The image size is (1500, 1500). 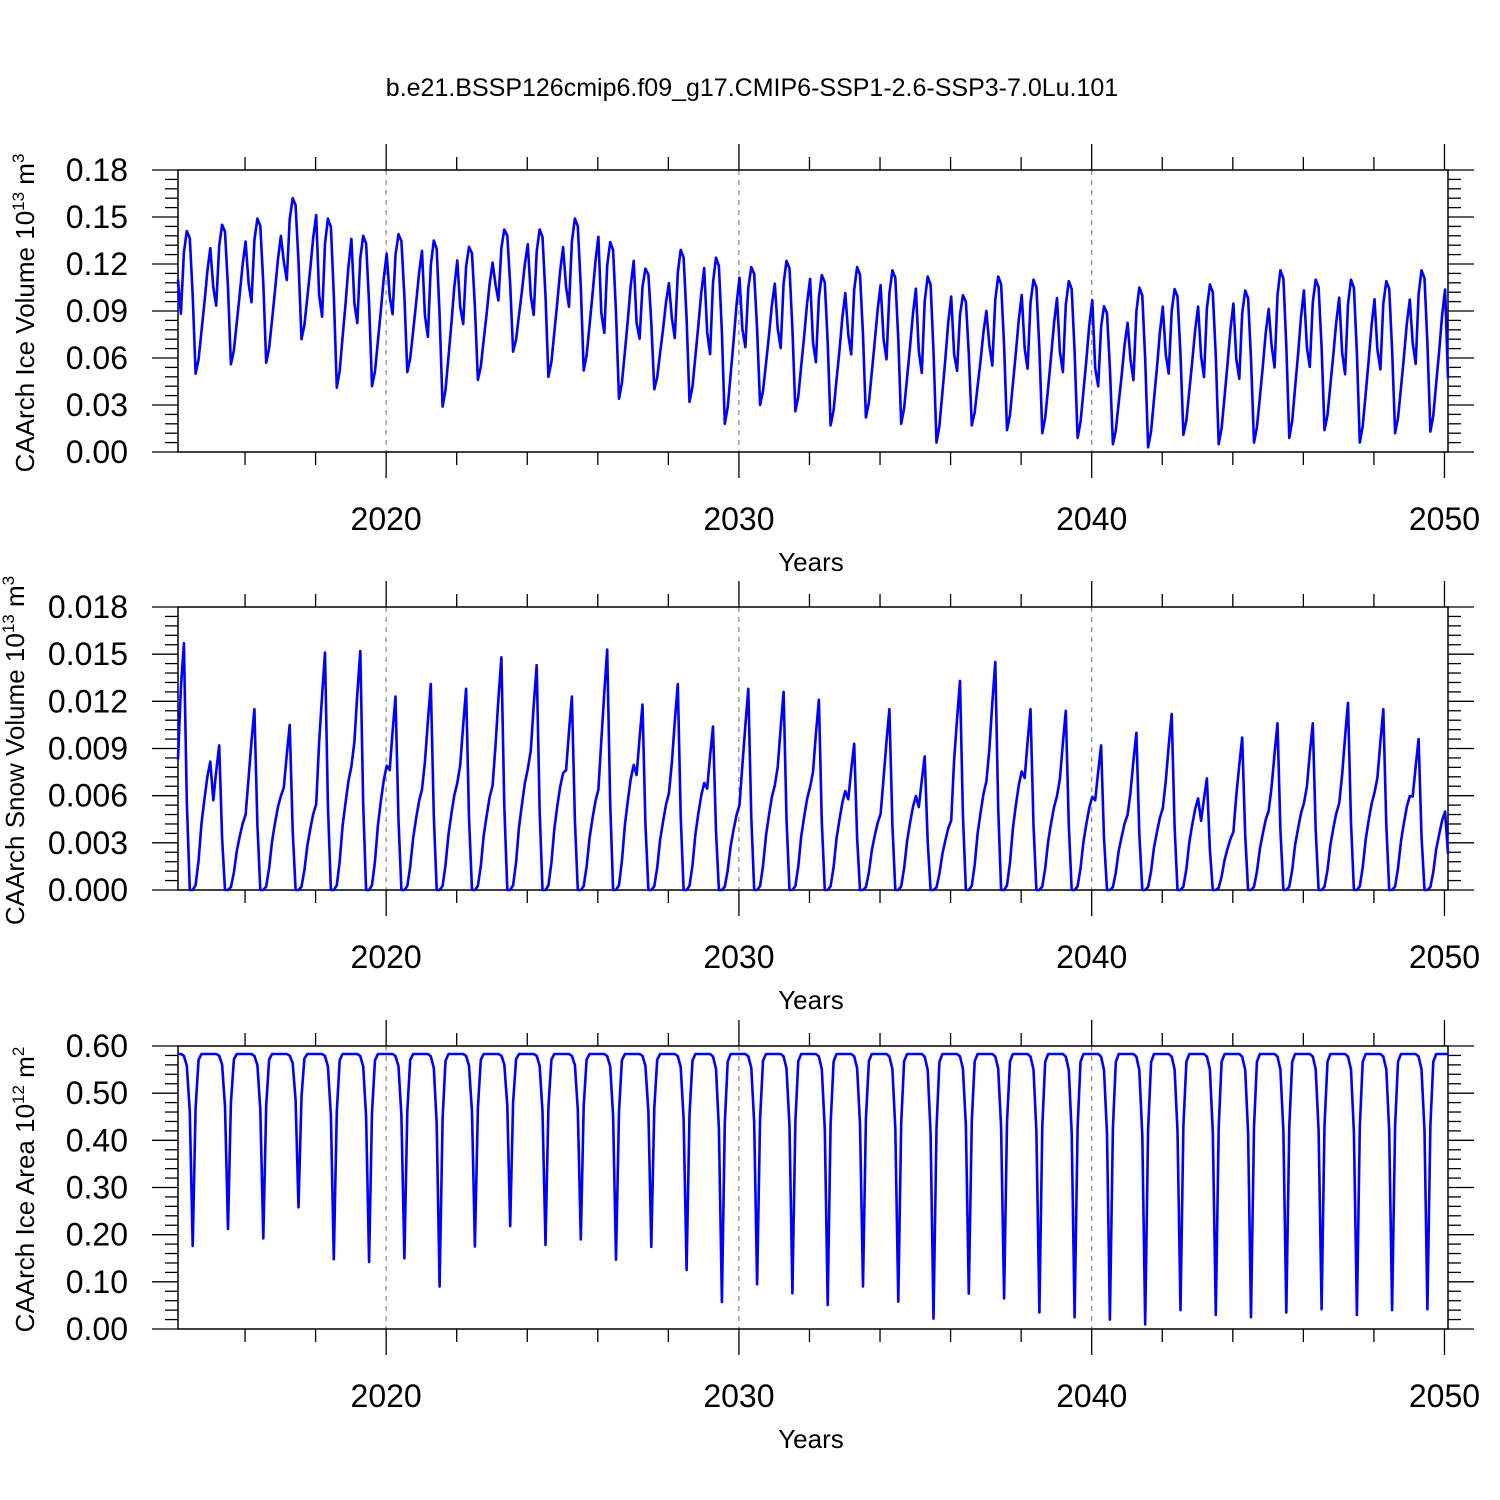 What do you see at coordinates (88, 796) in the screenshot?
I see `y-tick-label: 0.006` at bounding box center [88, 796].